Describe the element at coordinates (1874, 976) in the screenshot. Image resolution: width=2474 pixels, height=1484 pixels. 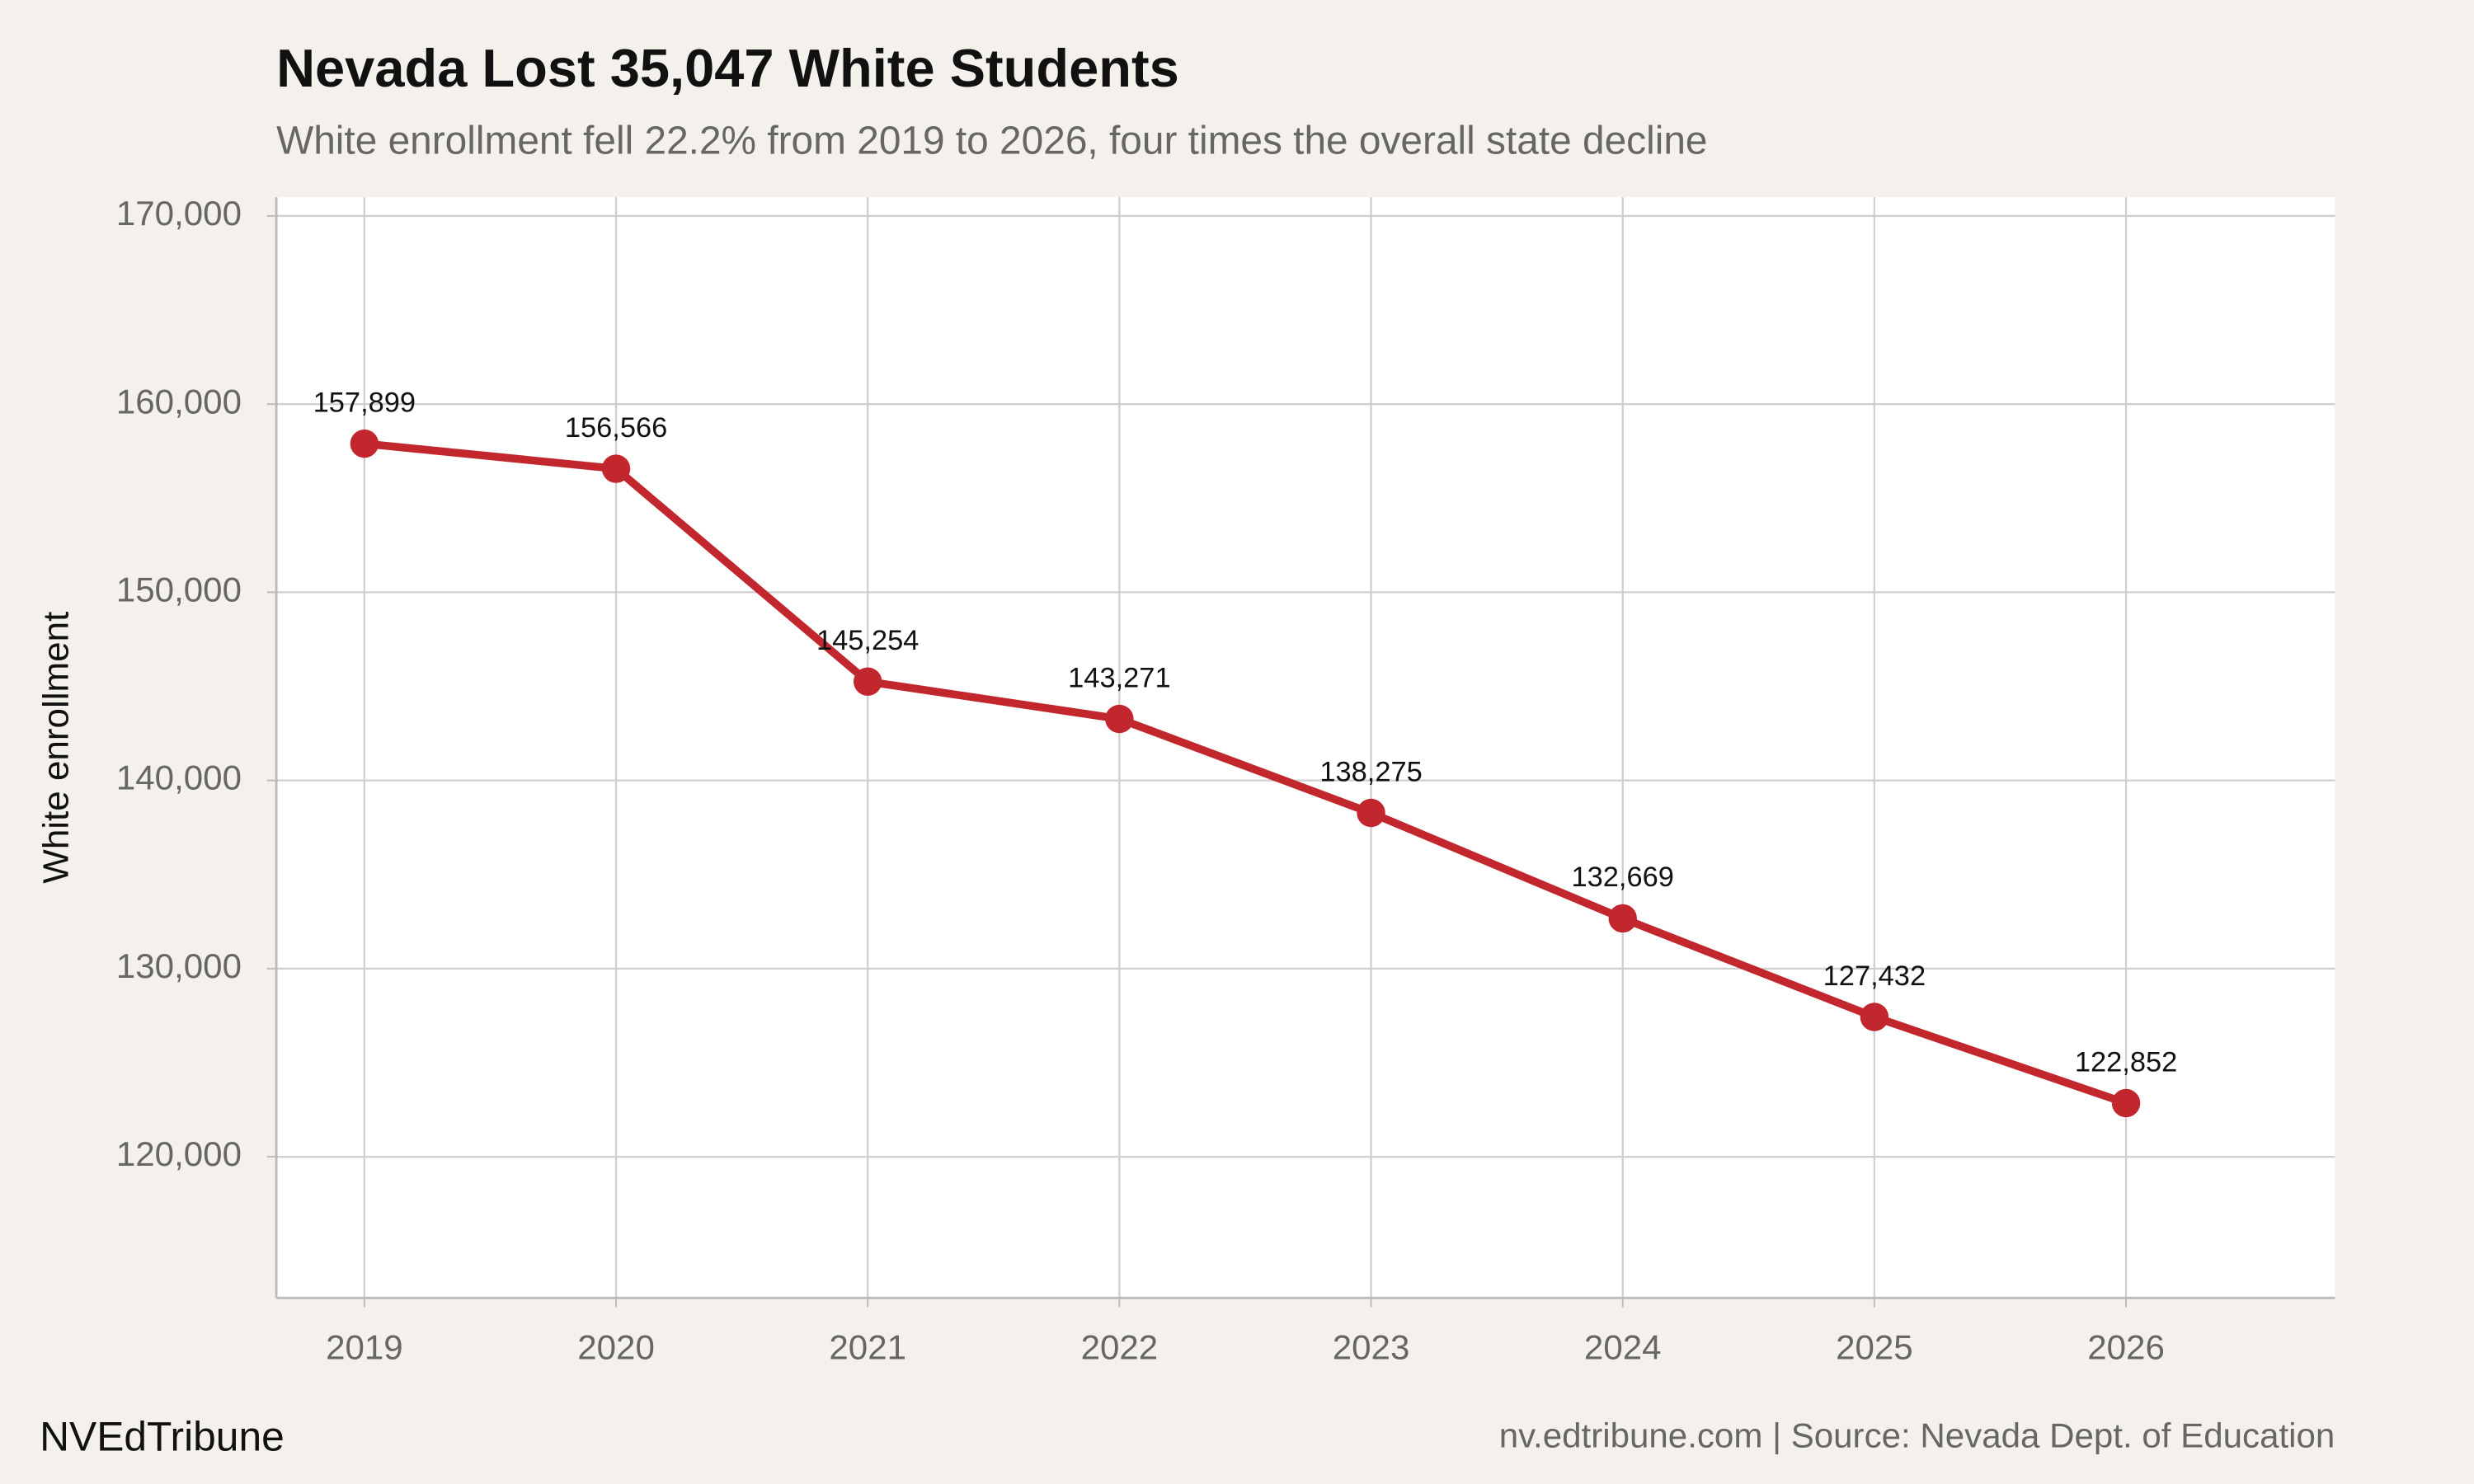
I see `data-label: 127,432` at that location.